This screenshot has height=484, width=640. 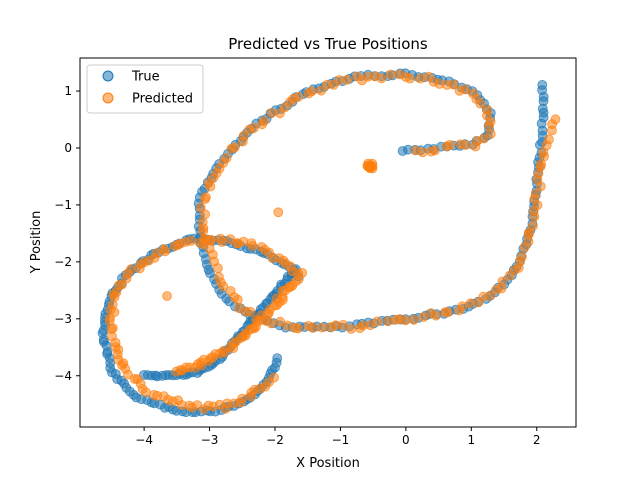 I want to click on y-tick-label: −4, so click(x=63, y=376).